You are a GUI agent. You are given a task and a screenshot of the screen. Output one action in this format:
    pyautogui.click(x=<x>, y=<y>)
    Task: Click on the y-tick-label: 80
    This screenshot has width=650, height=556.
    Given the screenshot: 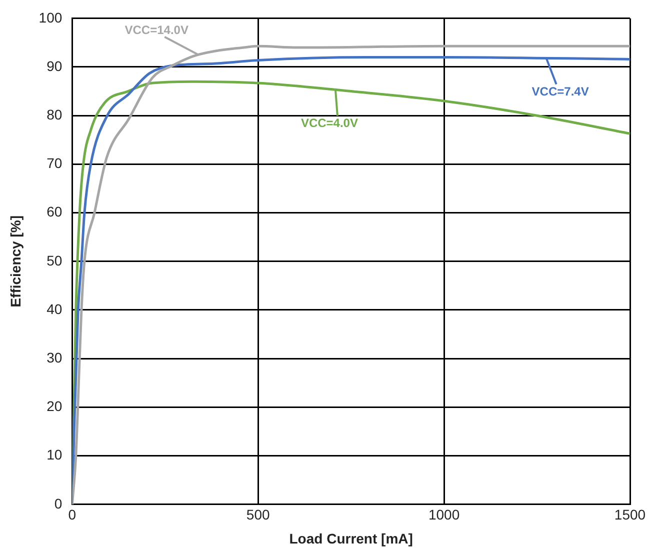 What is the action you would take?
    pyautogui.click(x=54, y=114)
    